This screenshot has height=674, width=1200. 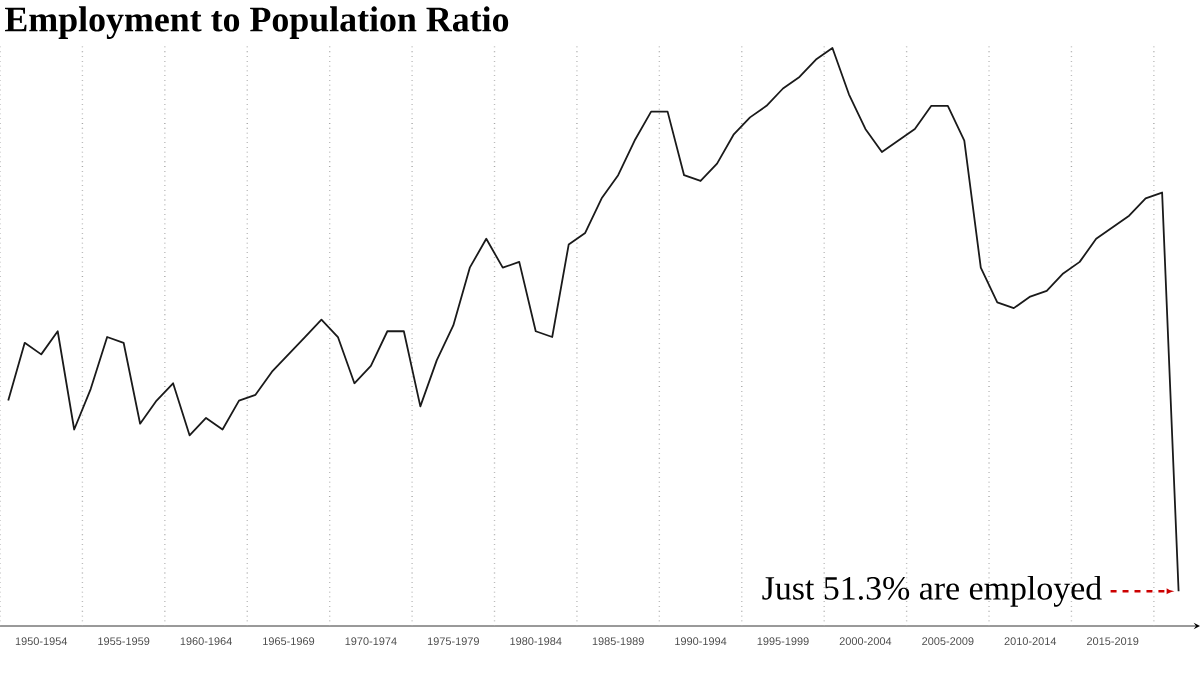 What do you see at coordinates (257, 23) in the screenshot?
I see `chart-title: Employment to Population Ratio` at bounding box center [257, 23].